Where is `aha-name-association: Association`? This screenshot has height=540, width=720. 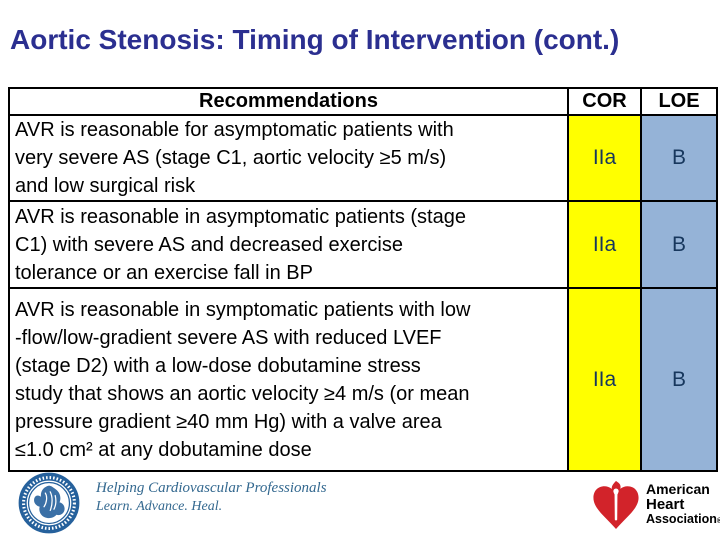 aha-name-association: Association is located at coordinates (681, 519).